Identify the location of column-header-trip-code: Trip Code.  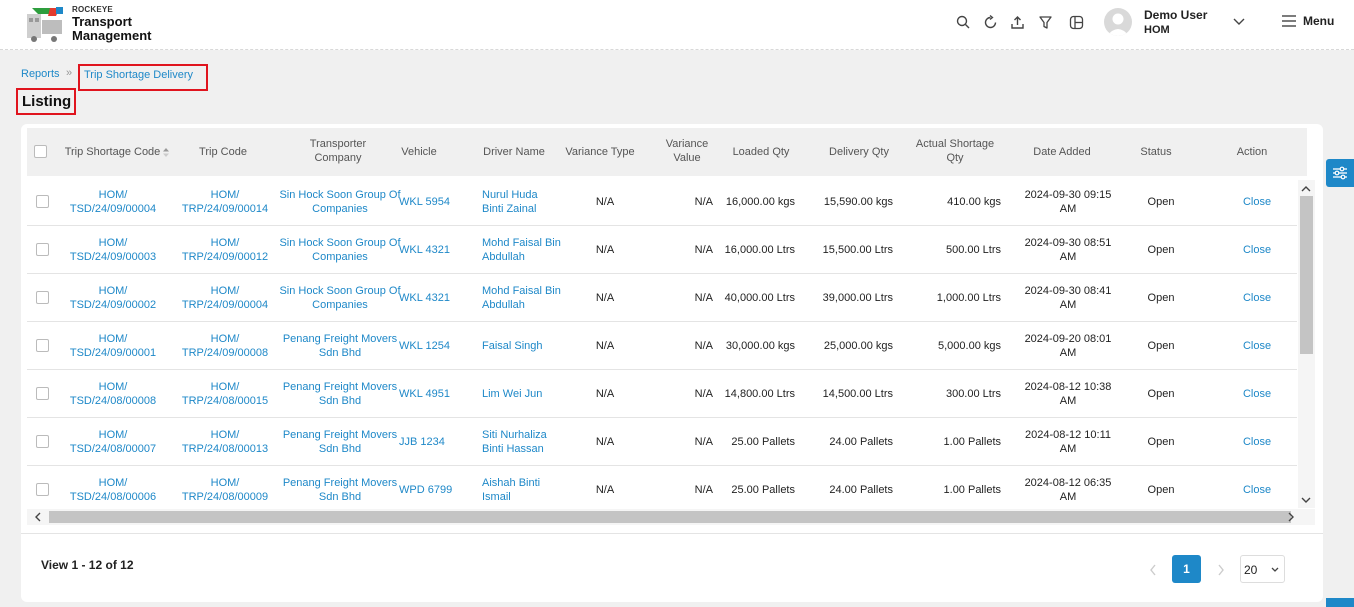
(223, 152).